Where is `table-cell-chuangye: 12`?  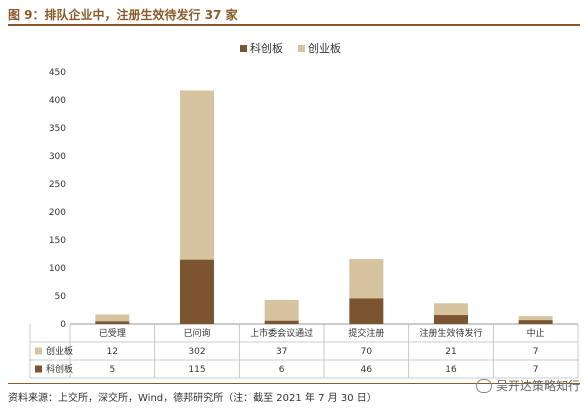 table-cell-chuangye: 12 is located at coordinates (112, 352).